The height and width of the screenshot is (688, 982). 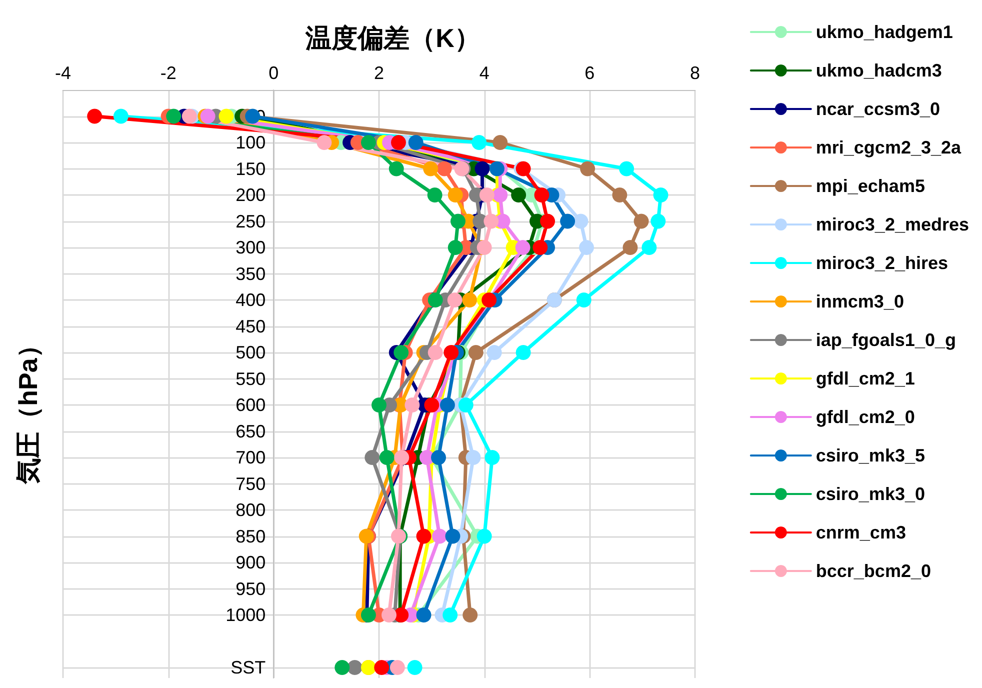 What do you see at coordinates (251, 221) in the screenshot?
I see `y-tick-label: 250` at bounding box center [251, 221].